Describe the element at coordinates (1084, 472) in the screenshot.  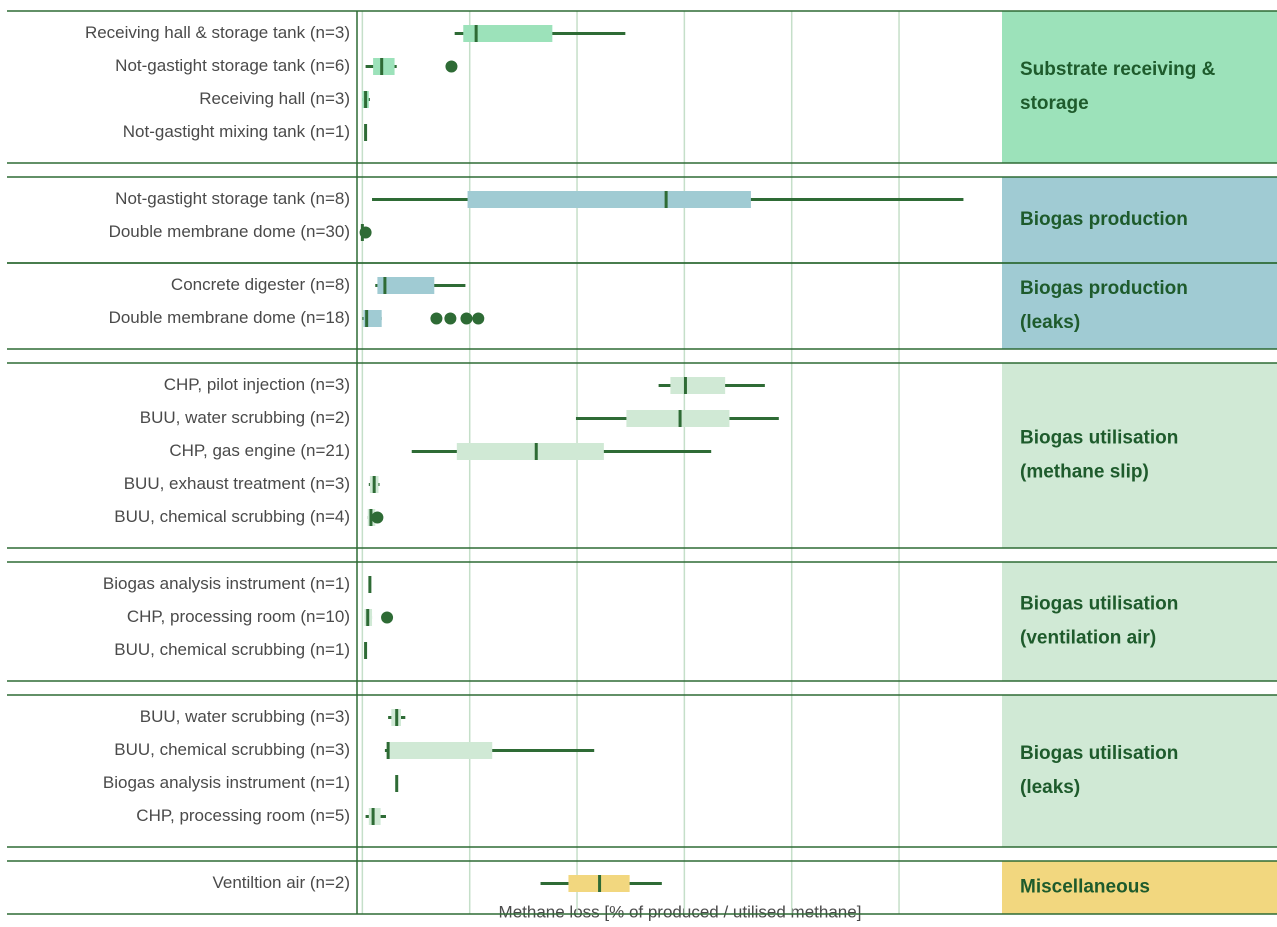
I see `group-label: (methane slip)` at that location.